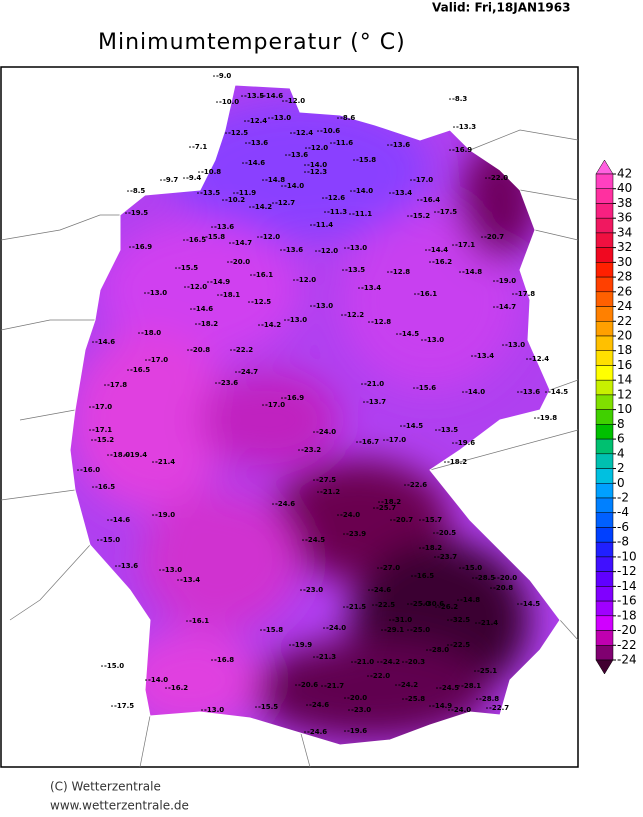 The width and height of the screenshot is (643, 817). What do you see at coordinates (224, 660) in the screenshot?
I see `station-value: -16.8` at bounding box center [224, 660].